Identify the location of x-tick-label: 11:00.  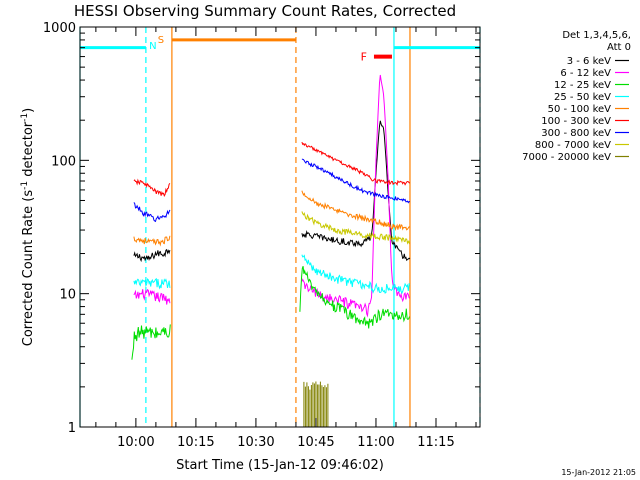
(375, 442).